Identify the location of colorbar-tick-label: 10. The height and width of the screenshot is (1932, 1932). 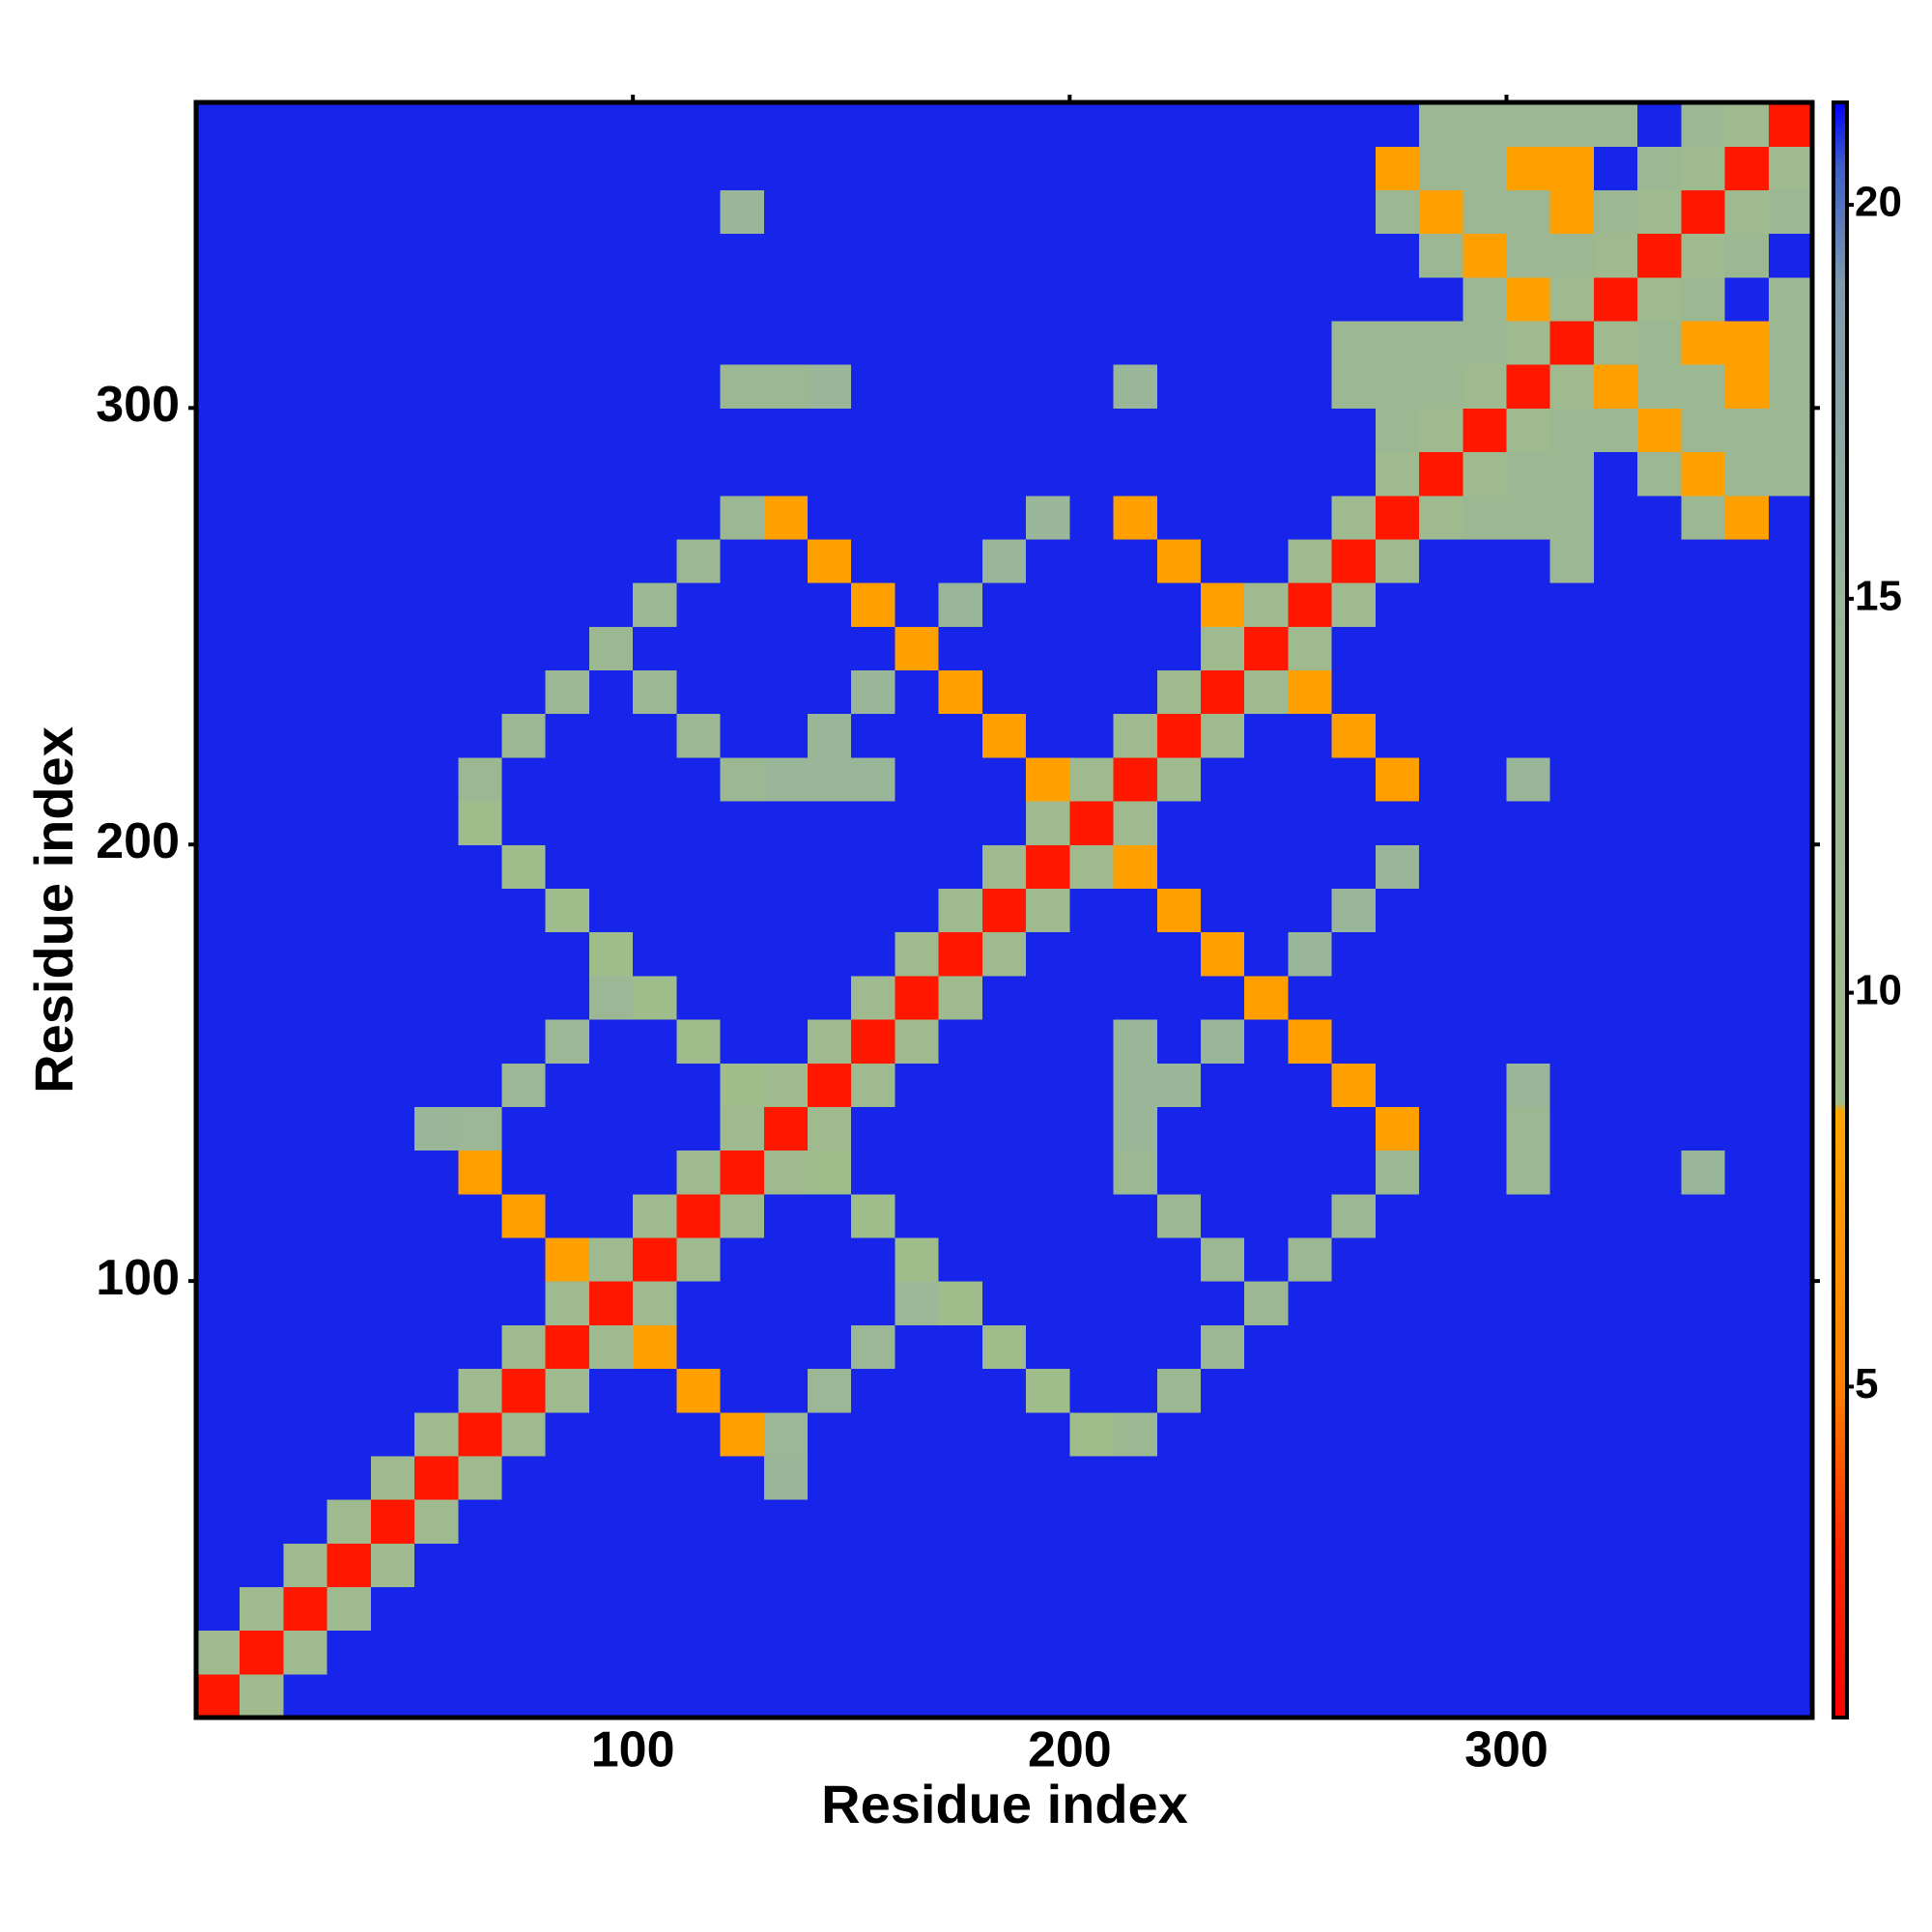
(1878, 989).